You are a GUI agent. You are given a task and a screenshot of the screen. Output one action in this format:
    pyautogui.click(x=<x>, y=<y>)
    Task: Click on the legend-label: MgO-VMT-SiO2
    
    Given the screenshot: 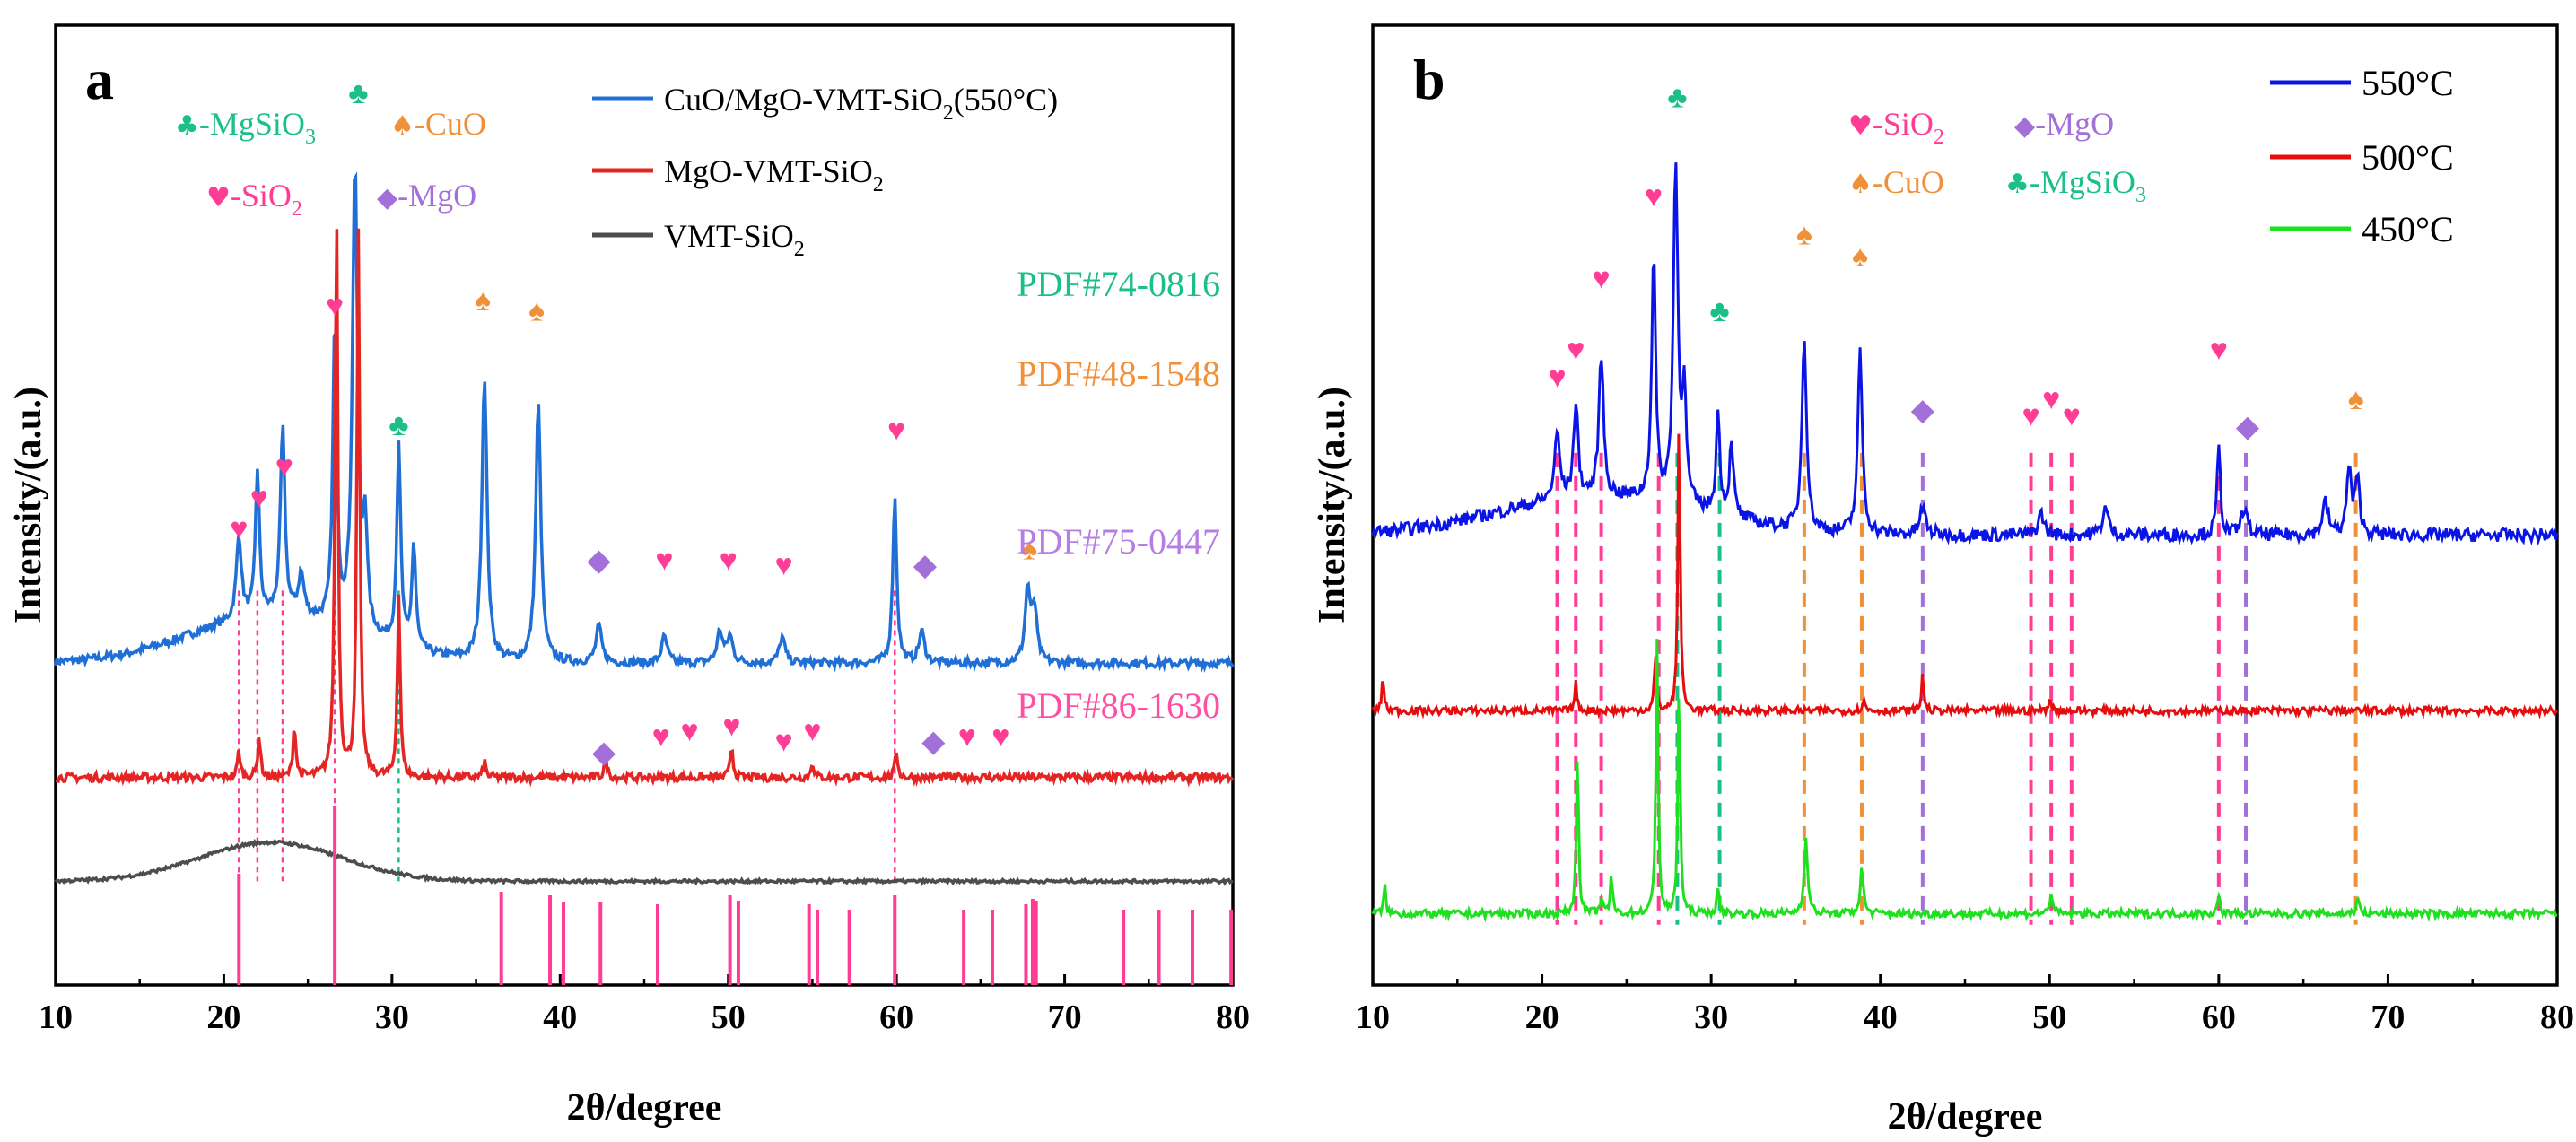 What is the action you would take?
    pyautogui.click(x=774, y=174)
    